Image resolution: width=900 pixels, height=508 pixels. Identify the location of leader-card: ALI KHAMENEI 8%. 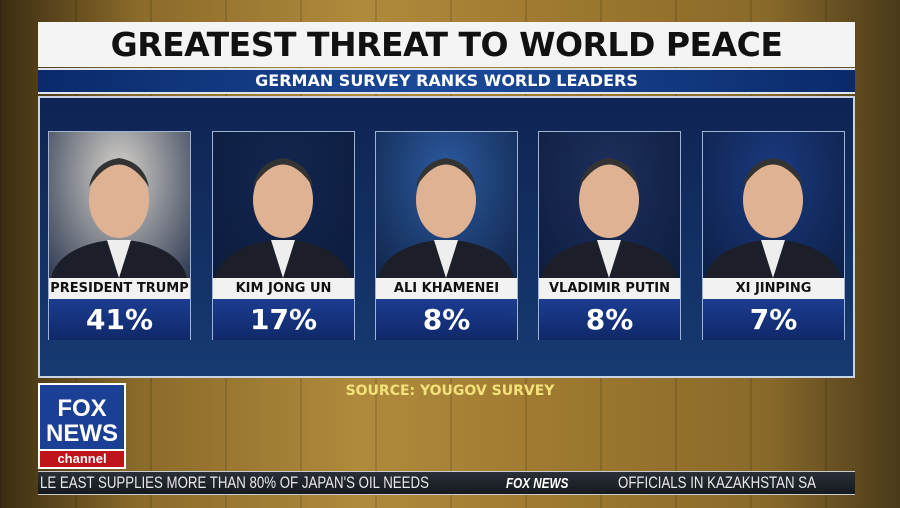
(446, 235).